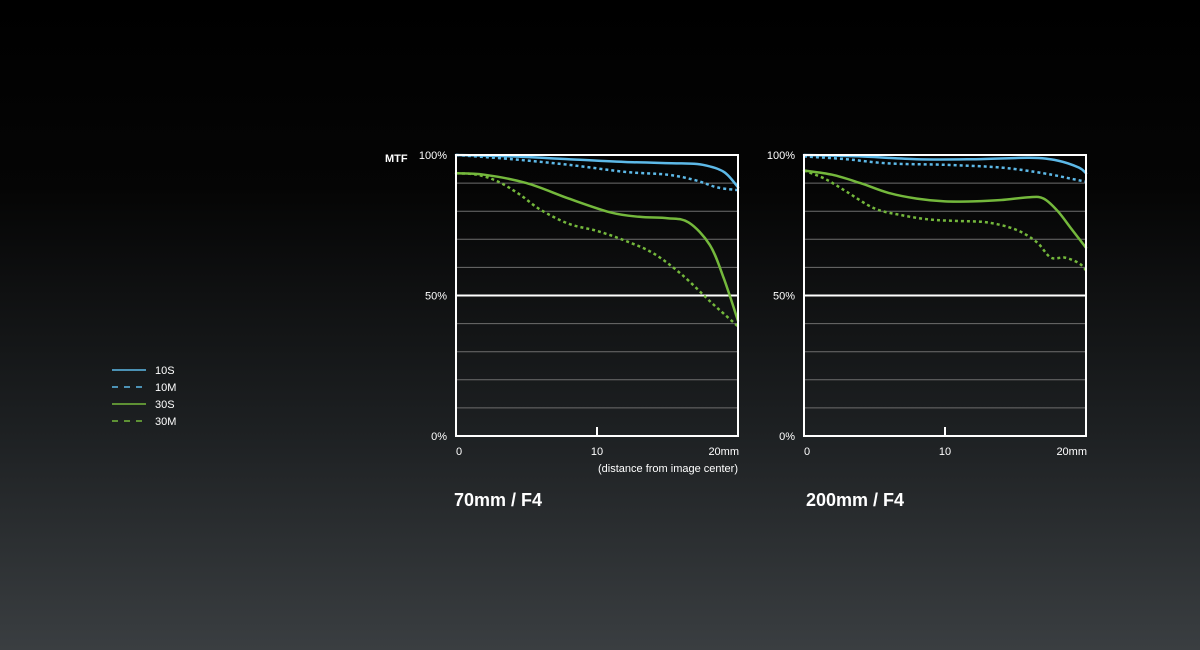 Image resolution: width=1200 pixels, height=650 pixels. Describe the element at coordinates (165, 371) in the screenshot. I see `legend-label-10s: 10S` at that location.